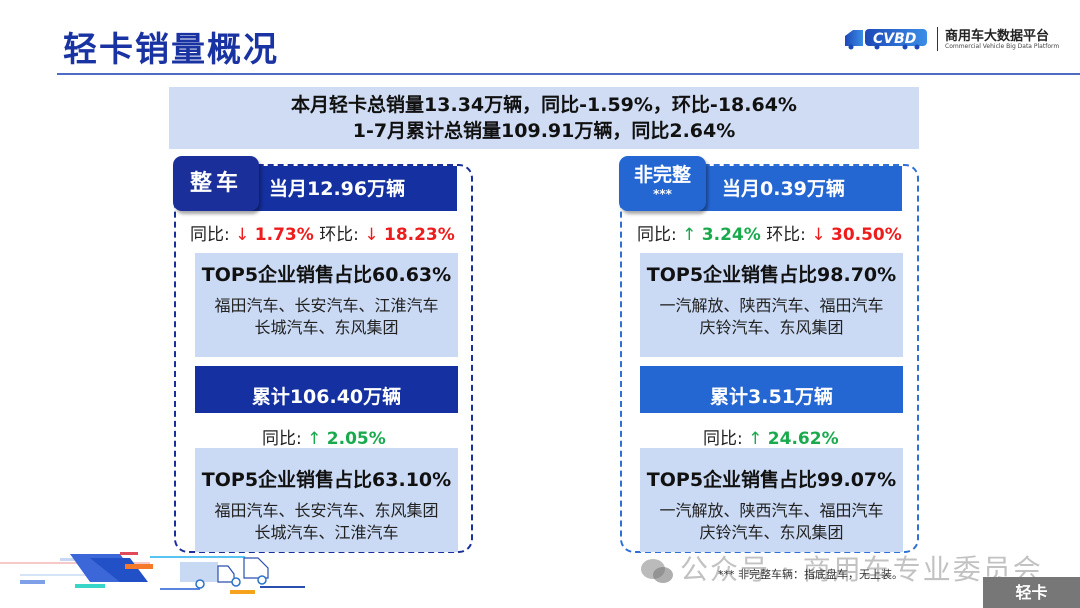 The width and height of the screenshot is (1080, 608). I want to click on wechat-icon, so click(657, 571).